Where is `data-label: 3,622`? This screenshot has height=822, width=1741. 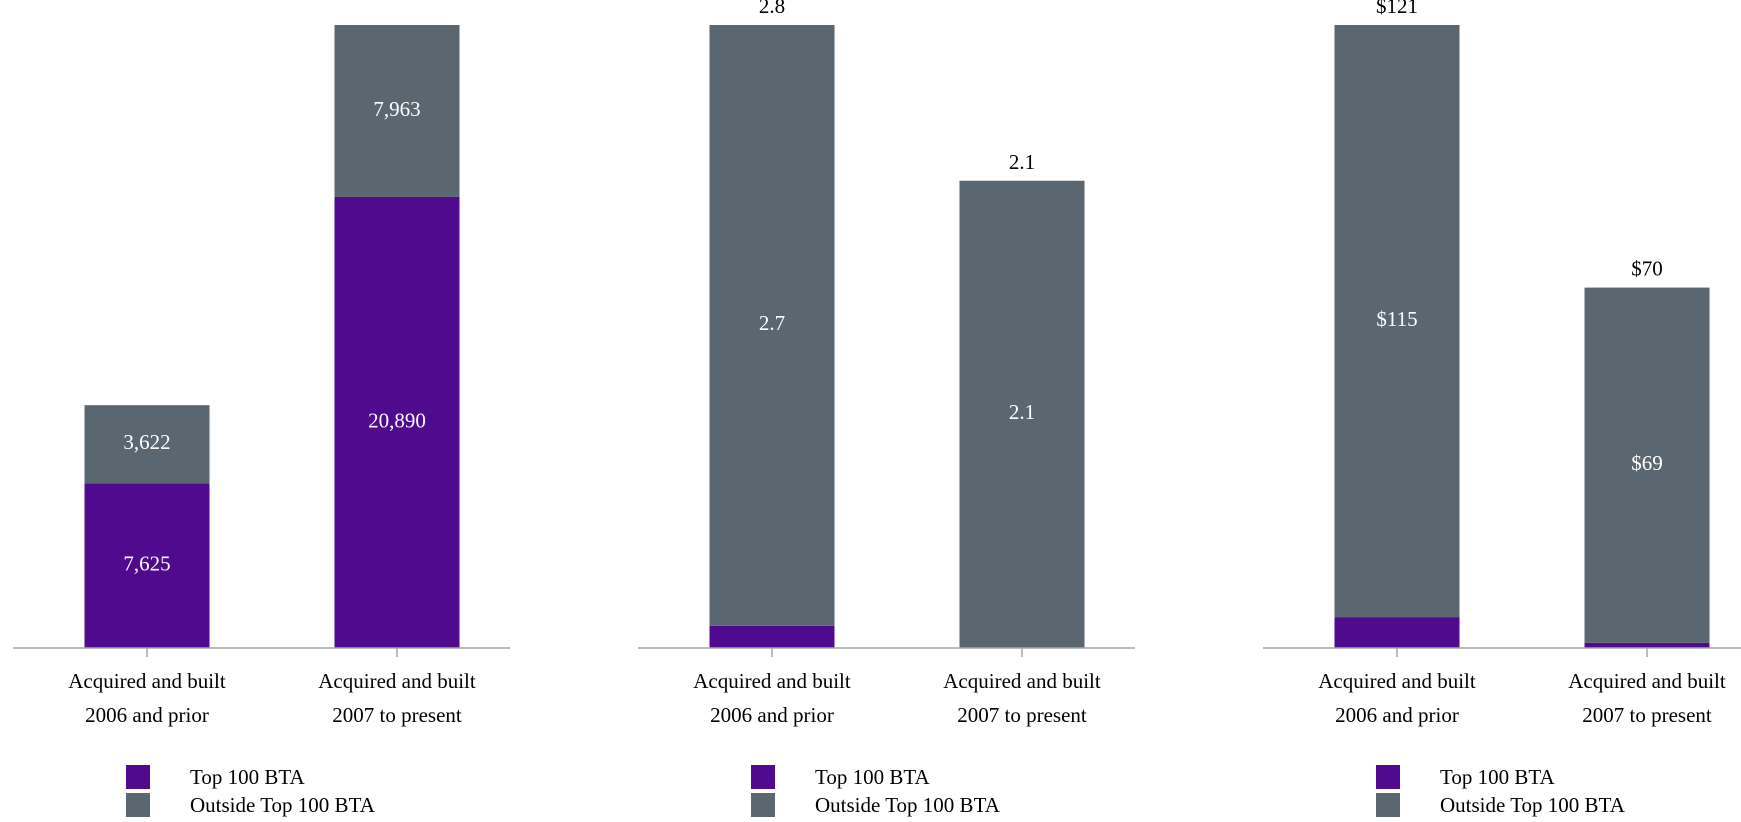 data-label: 3,622 is located at coordinates (146, 442).